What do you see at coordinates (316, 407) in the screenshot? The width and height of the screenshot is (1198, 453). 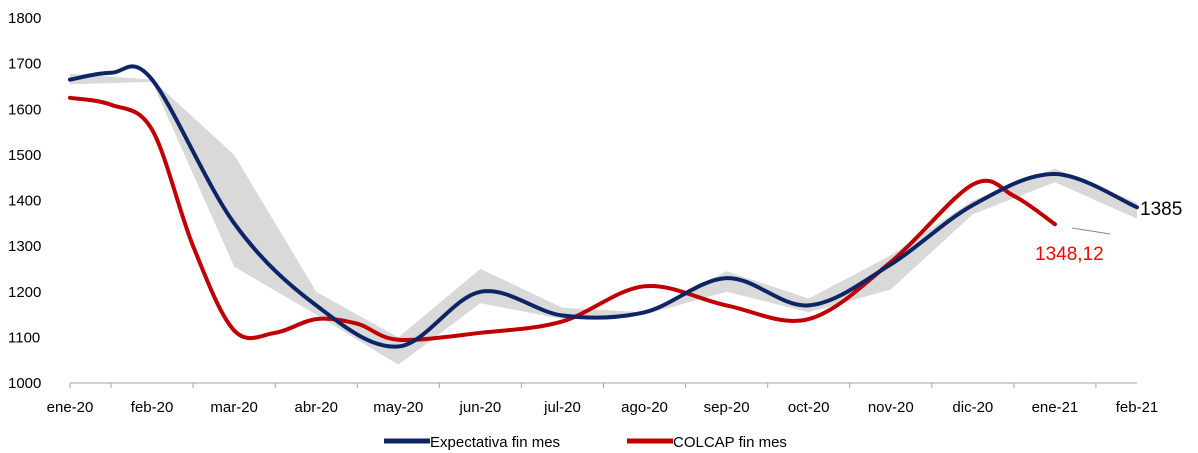 I see `x-tick-label: abr-20` at bounding box center [316, 407].